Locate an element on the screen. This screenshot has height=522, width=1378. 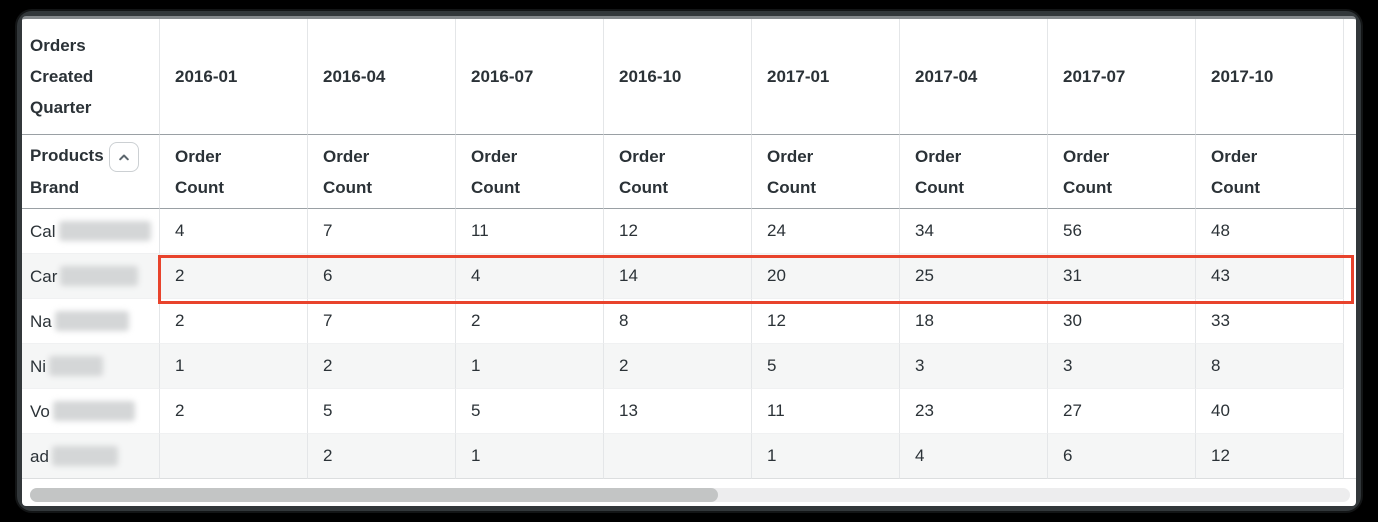
brand-cell: Na is located at coordinates (91, 321).